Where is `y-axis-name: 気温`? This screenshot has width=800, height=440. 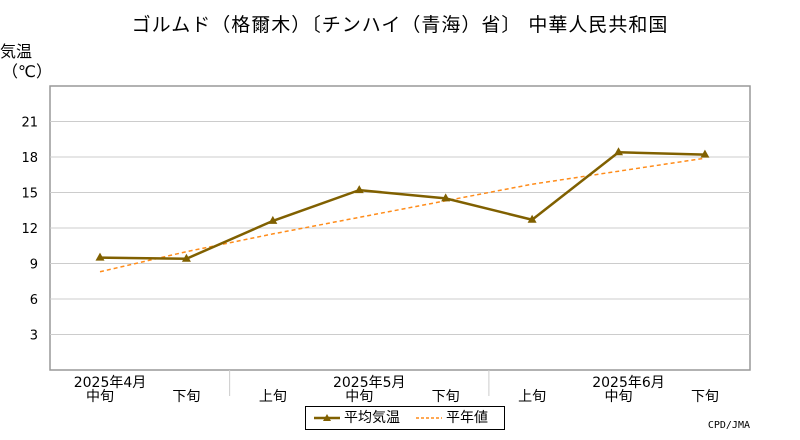
y-axis-name: 気温 is located at coordinates (16, 51).